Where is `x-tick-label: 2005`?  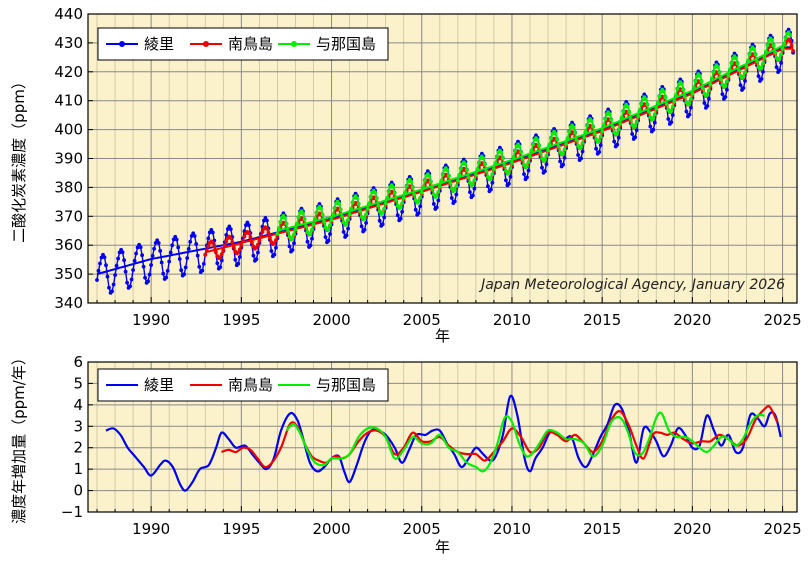 x-tick-label: 2005 is located at coordinates (422, 529).